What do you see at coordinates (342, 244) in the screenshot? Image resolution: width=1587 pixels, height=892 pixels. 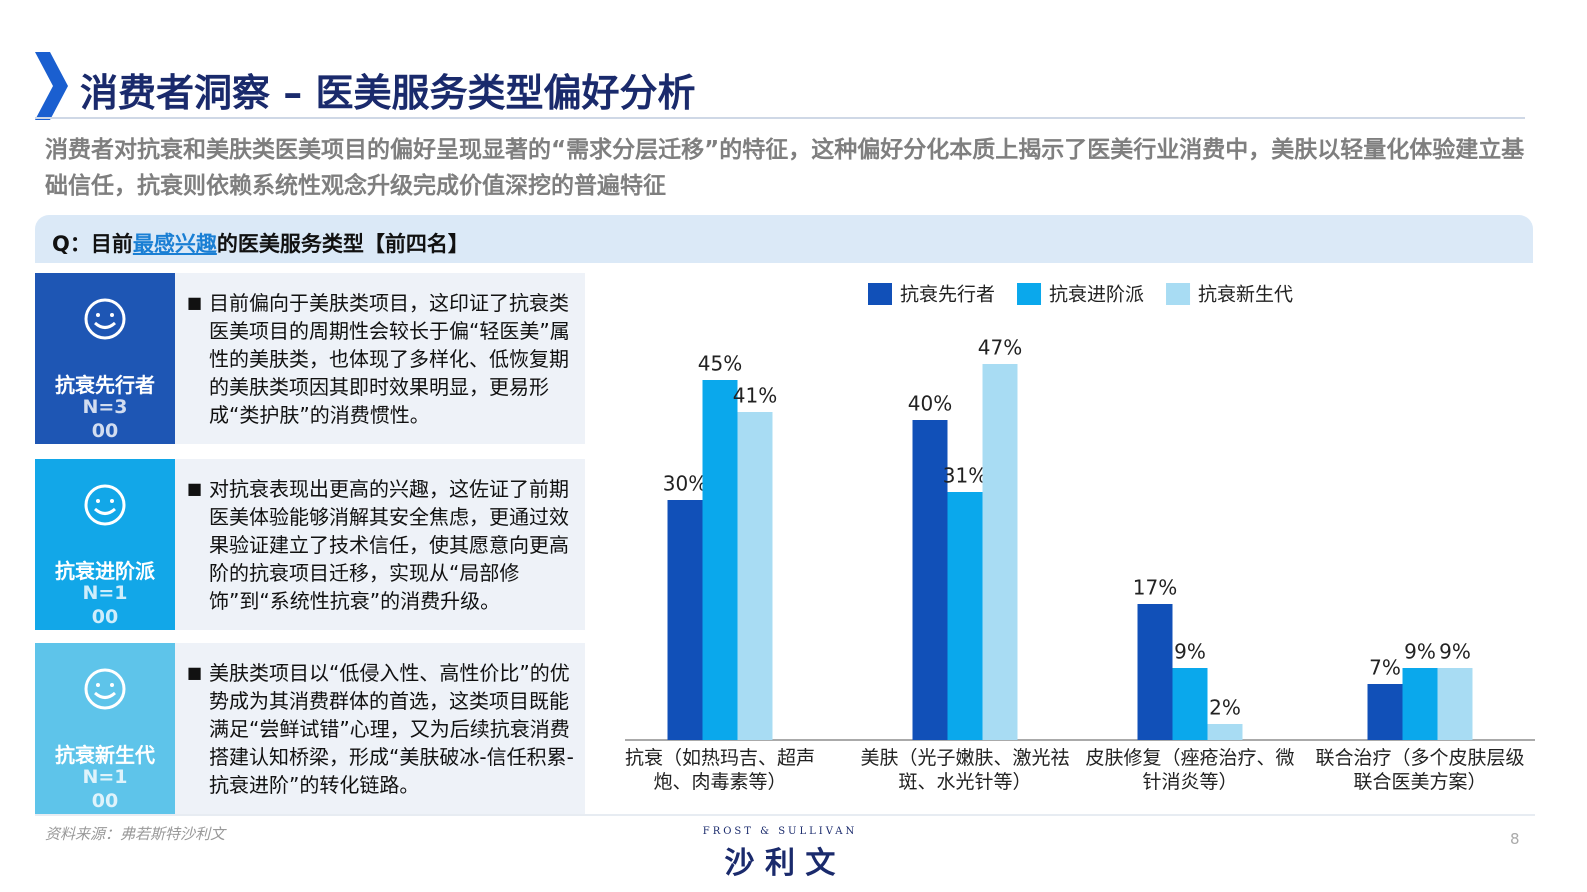 I see `question-suffix: 的医美服务类型【前四名】` at bounding box center [342, 244].